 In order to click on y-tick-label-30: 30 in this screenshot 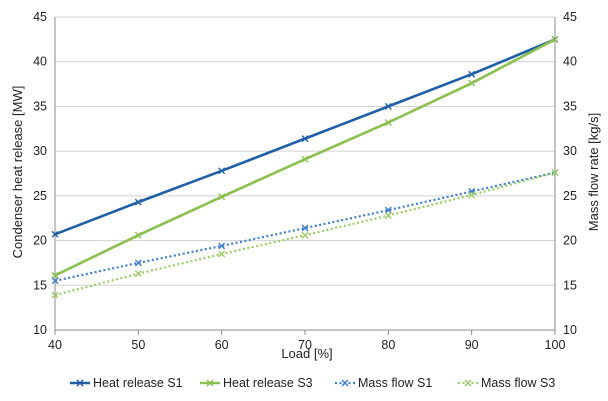, I will do `click(40, 151)`.